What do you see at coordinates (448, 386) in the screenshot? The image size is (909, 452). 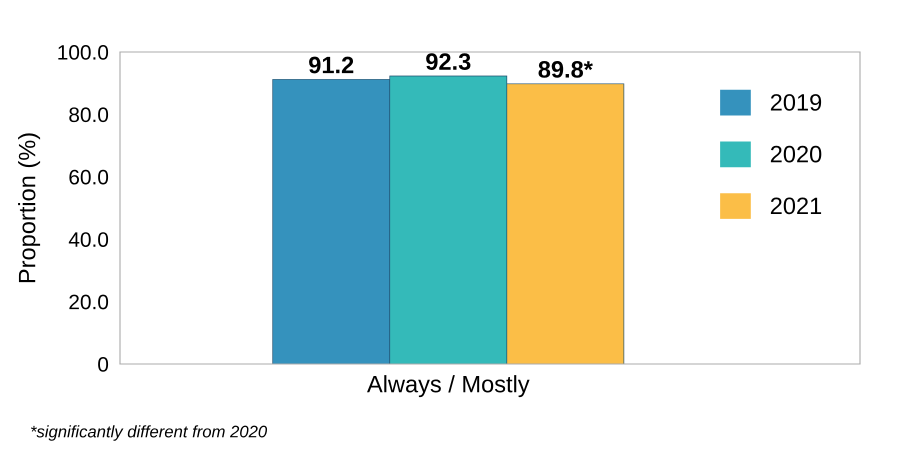 I see `x-tick-label: Always / Mostly` at bounding box center [448, 386].